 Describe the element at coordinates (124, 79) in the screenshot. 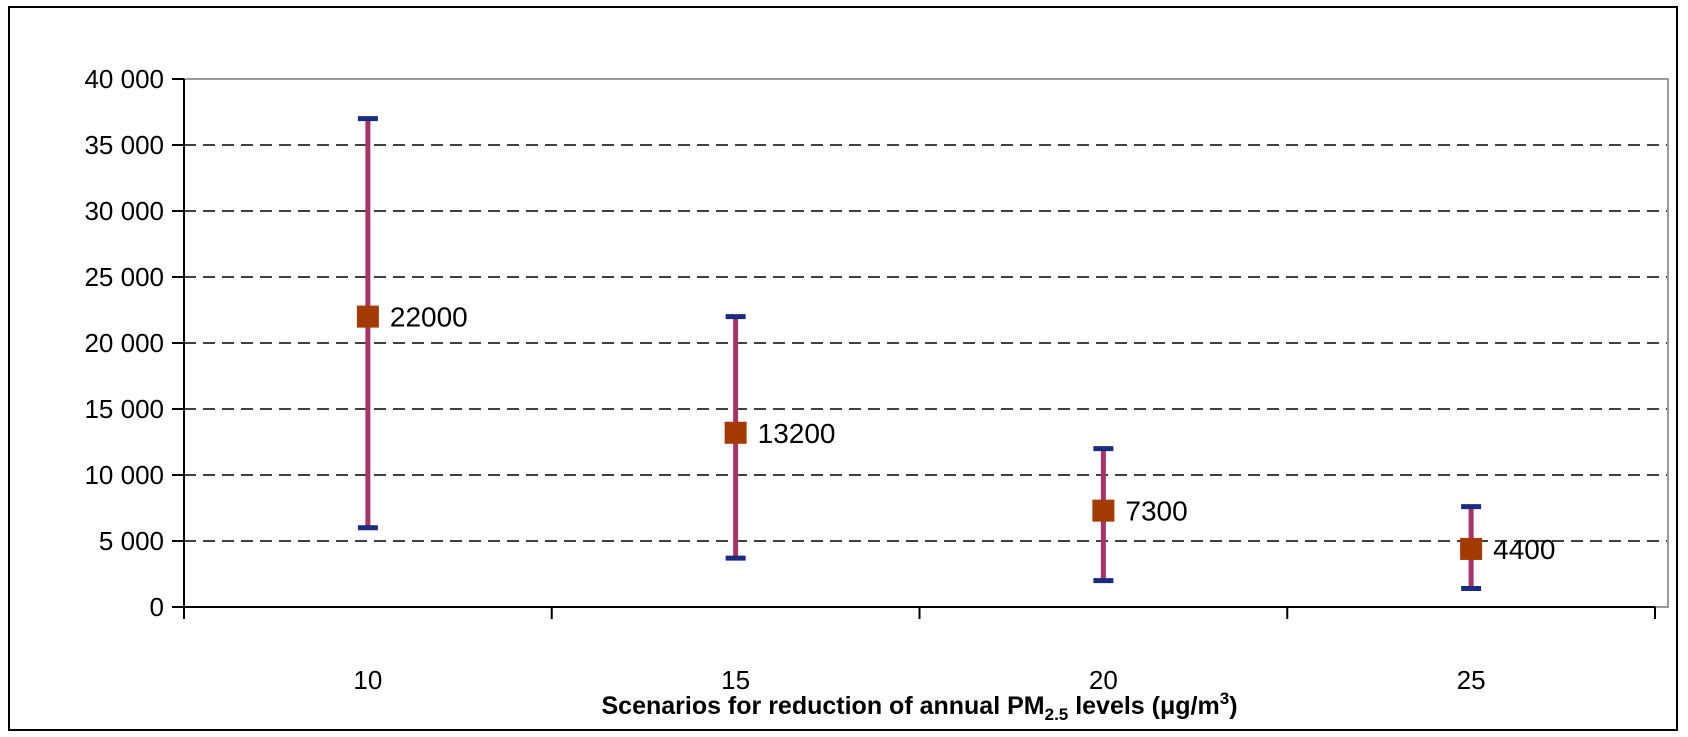

I see `y-tick-label: 40 000` at that location.